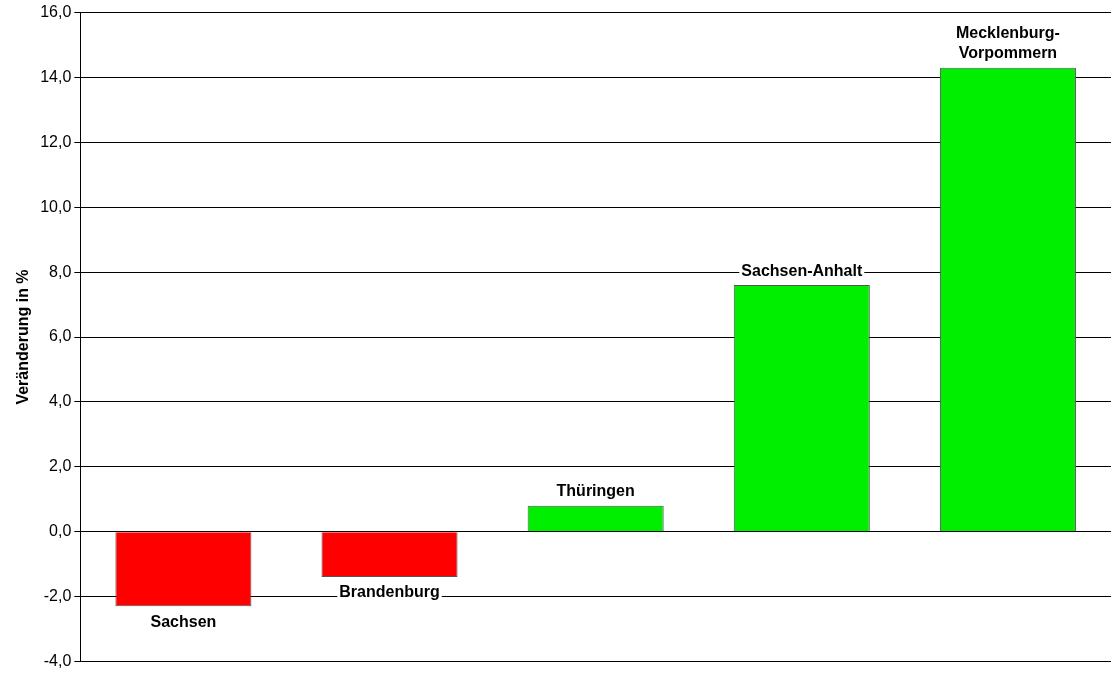 The height and width of the screenshot is (674, 1113). I want to click on y-tick-label: 4,0, so click(60, 401).